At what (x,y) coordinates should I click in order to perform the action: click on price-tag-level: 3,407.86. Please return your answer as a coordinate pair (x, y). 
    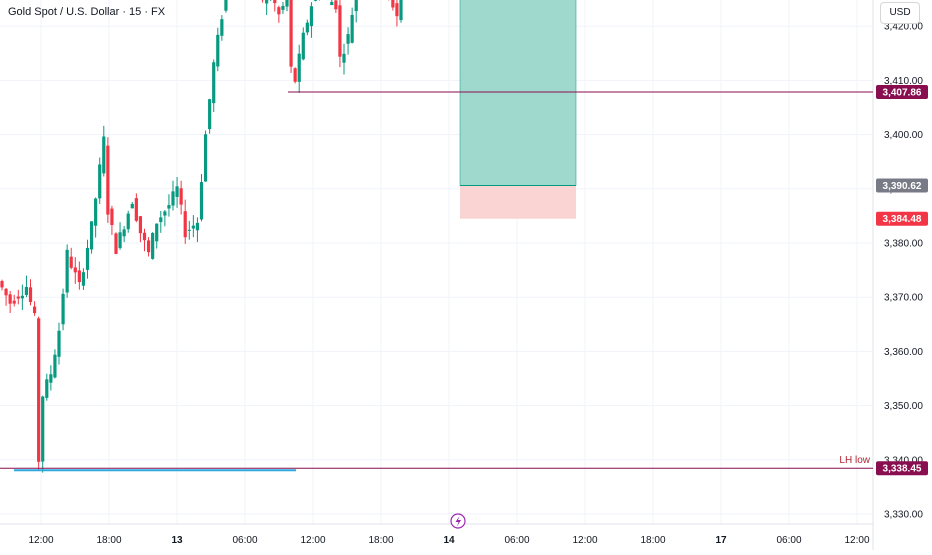
    Looking at the image, I should click on (902, 92).